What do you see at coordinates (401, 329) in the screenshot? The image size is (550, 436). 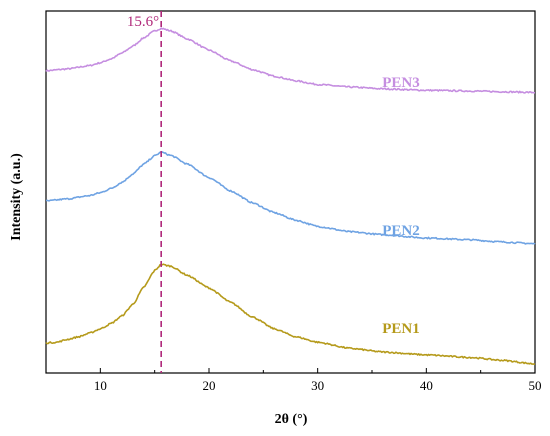 I see `series-label-pen1: PEN1` at bounding box center [401, 329].